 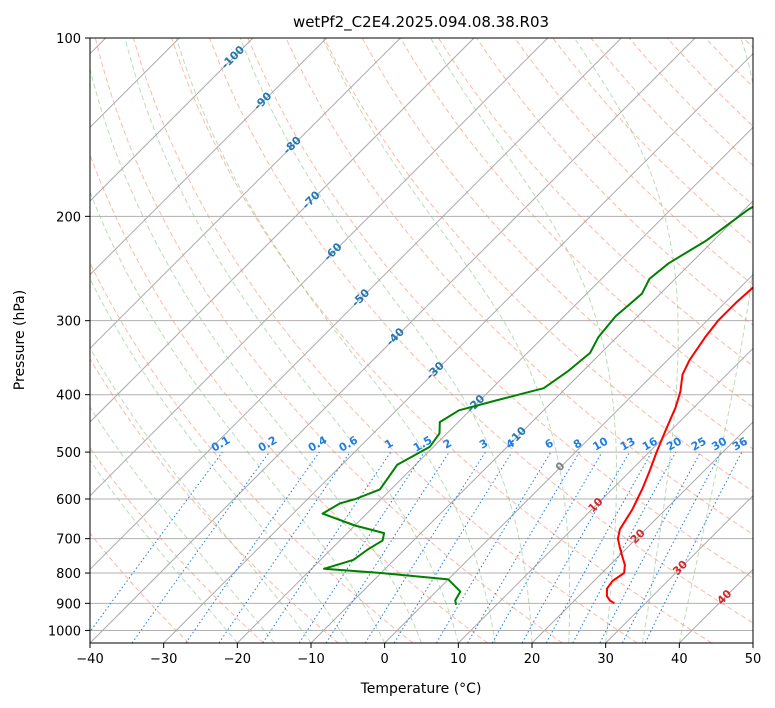 What do you see at coordinates (68, 500) in the screenshot?
I see `y-tick-label: 600` at bounding box center [68, 500].